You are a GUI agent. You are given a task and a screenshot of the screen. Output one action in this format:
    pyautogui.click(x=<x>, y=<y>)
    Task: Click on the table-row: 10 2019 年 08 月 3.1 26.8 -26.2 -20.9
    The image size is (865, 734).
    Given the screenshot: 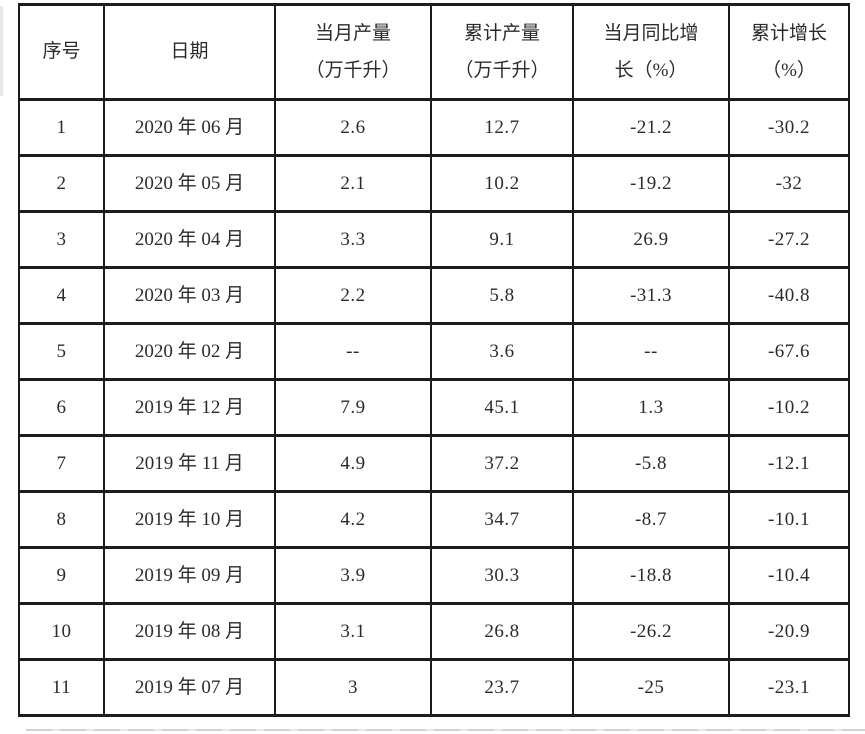 What is the action you would take?
    pyautogui.click(x=434, y=631)
    